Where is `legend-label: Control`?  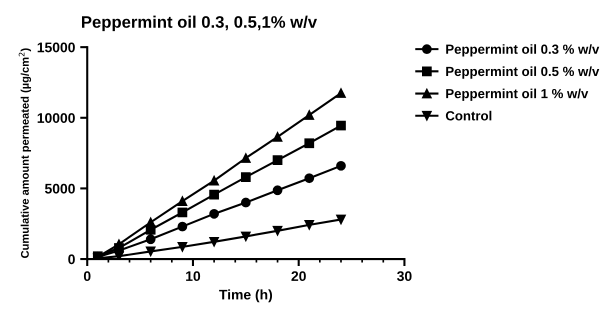
legend-label: Control is located at coordinates (469, 115).